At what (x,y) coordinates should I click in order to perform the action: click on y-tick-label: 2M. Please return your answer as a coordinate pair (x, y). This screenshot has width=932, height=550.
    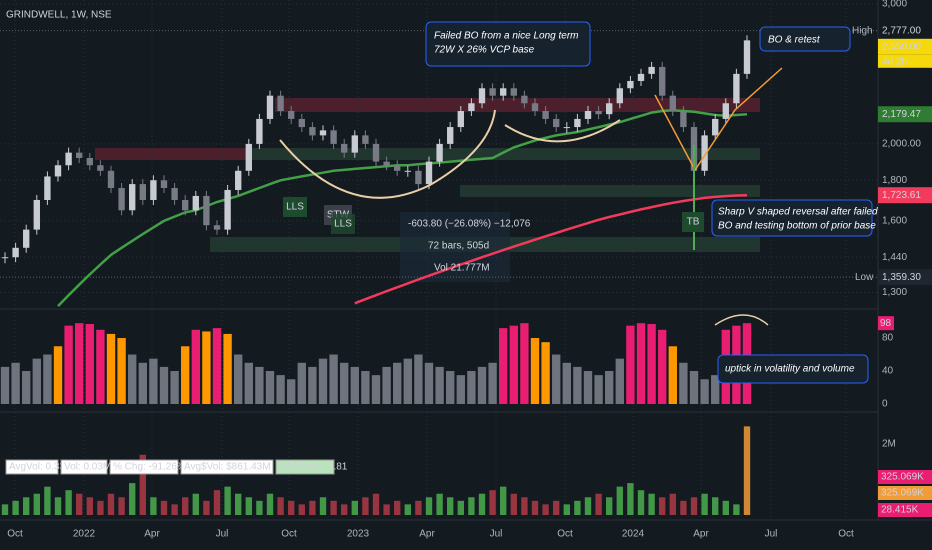
    Looking at the image, I should click on (889, 444).